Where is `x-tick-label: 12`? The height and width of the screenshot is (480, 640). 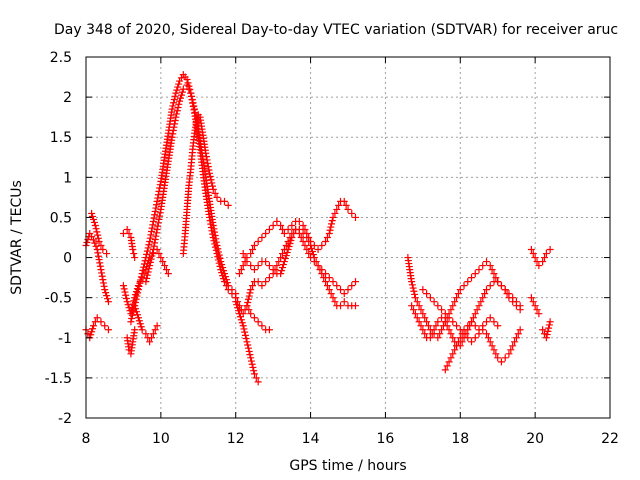 x-tick-label: 12 is located at coordinates (236, 439).